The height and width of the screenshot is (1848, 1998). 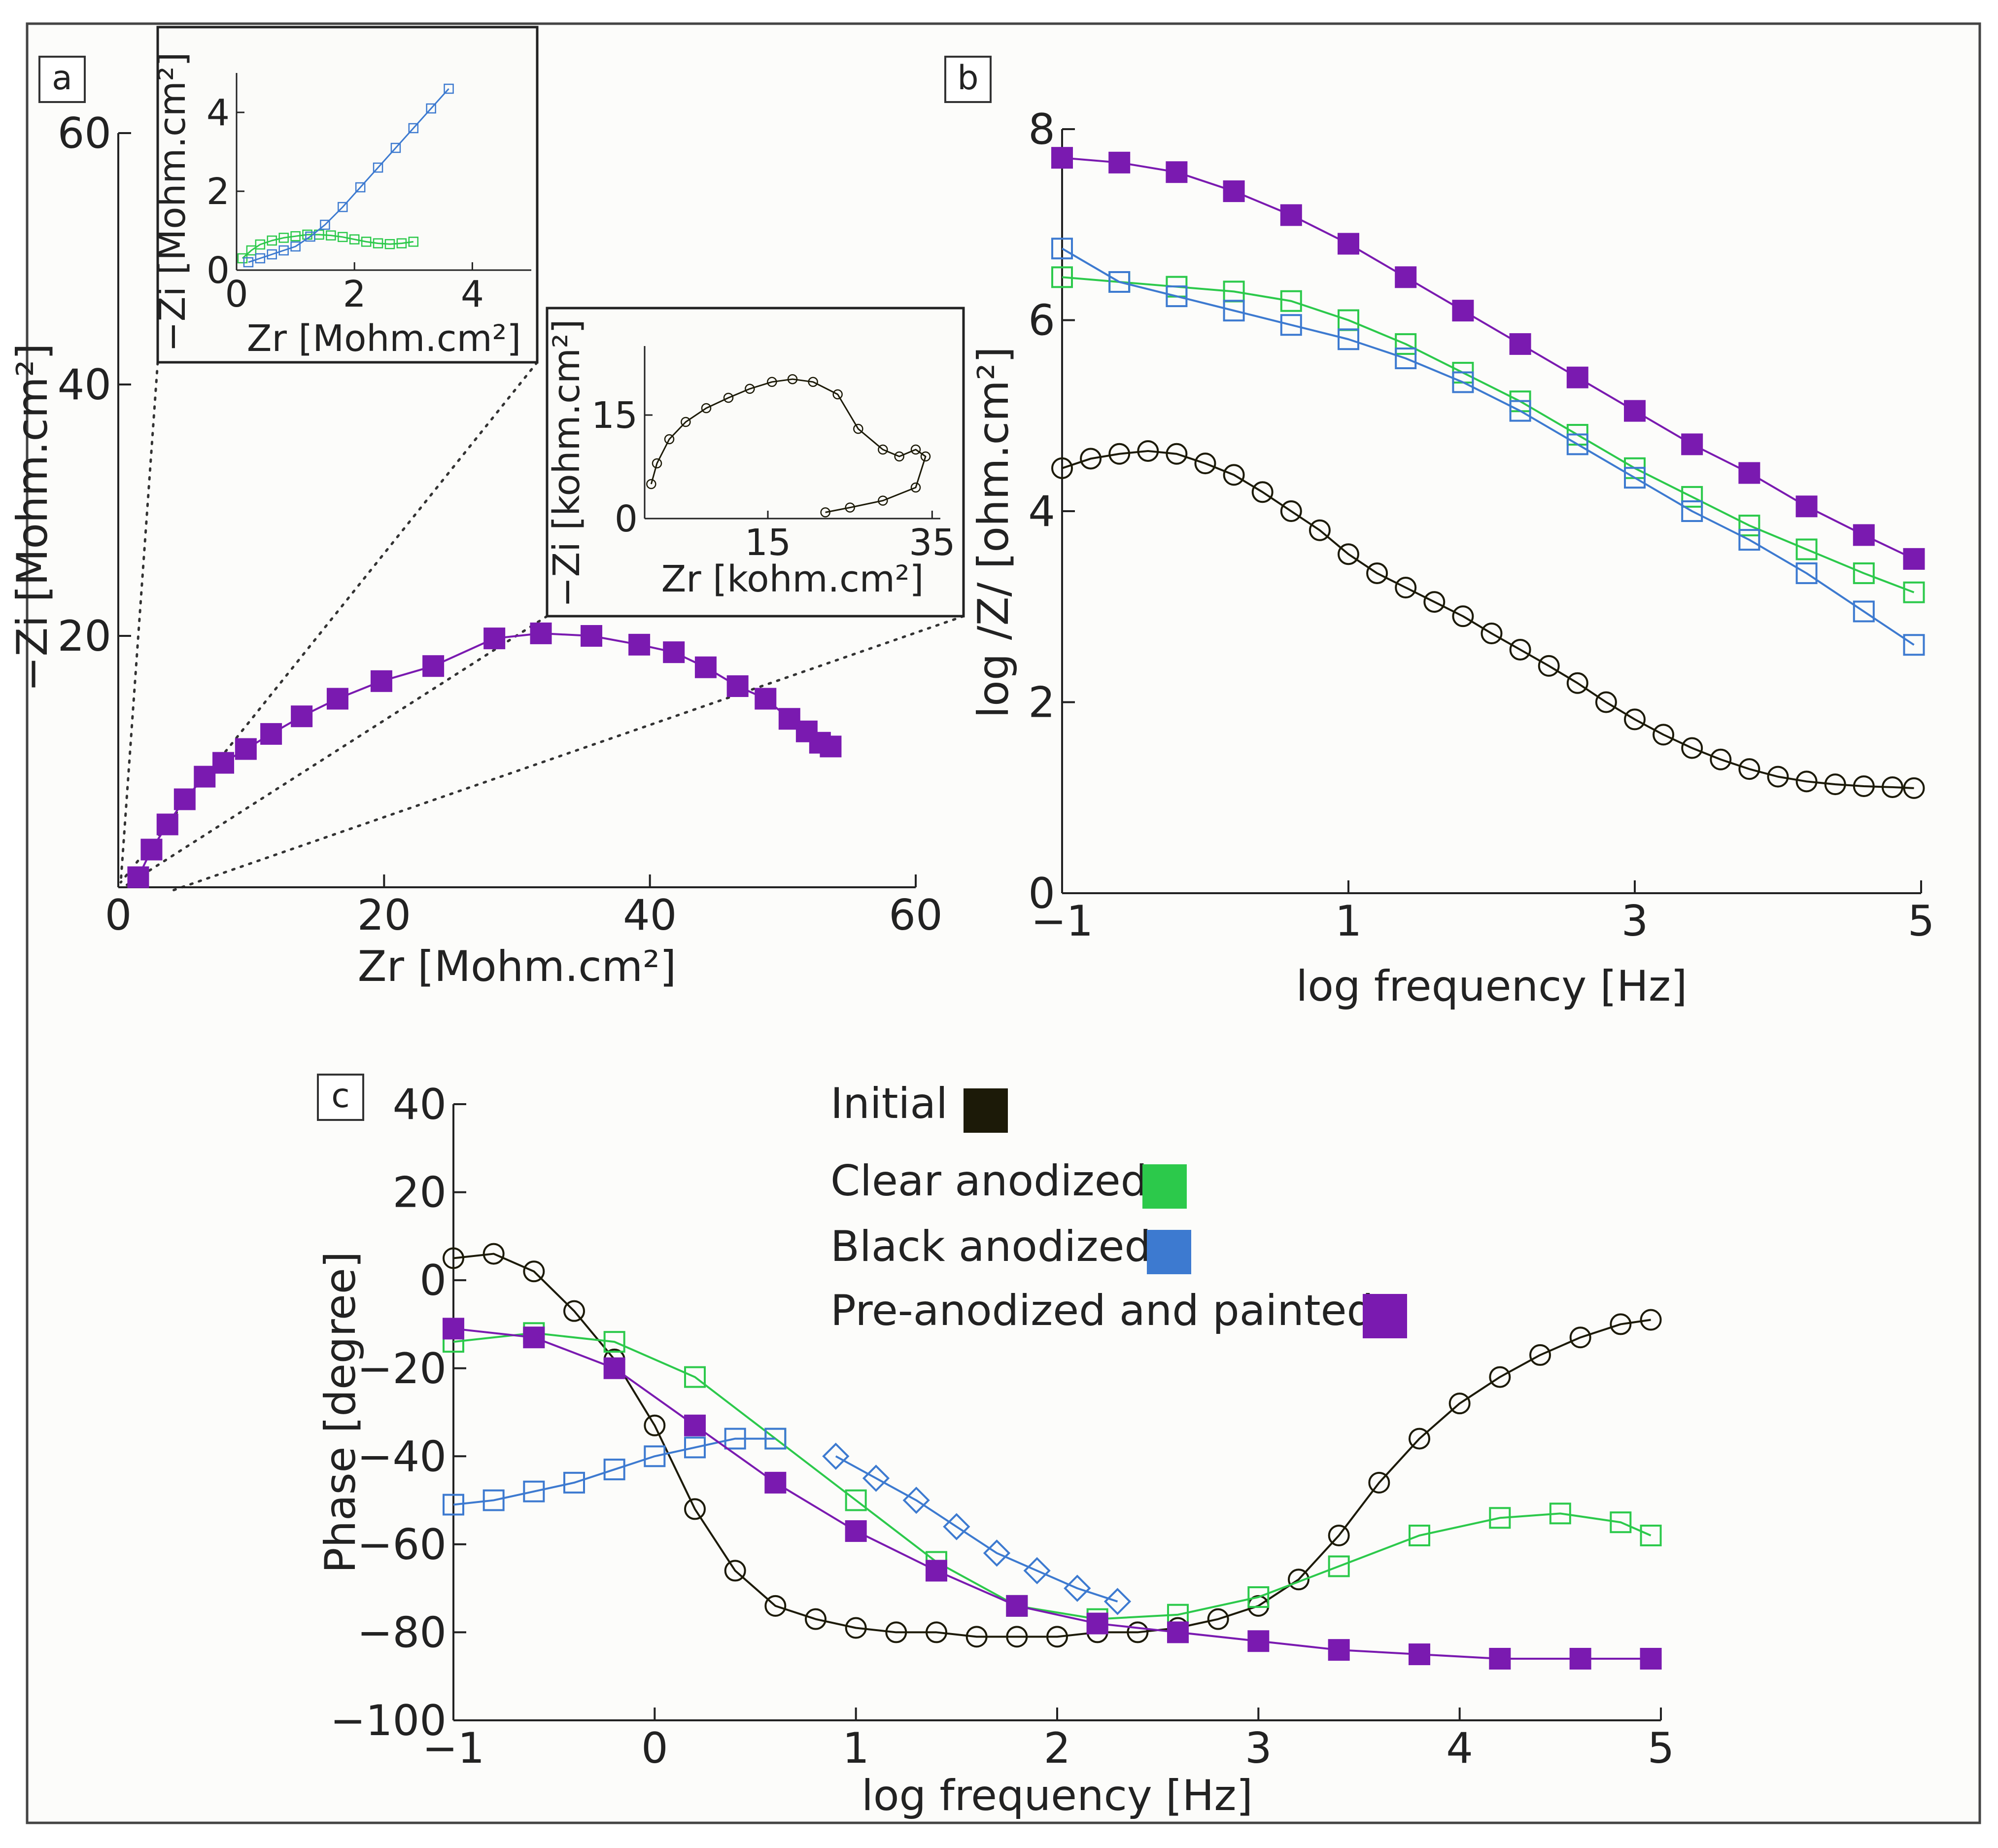 What do you see at coordinates (384, 338) in the screenshot?
I see `x-axis-label: Zr [Mohm.cm²]` at bounding box center [384, 338].